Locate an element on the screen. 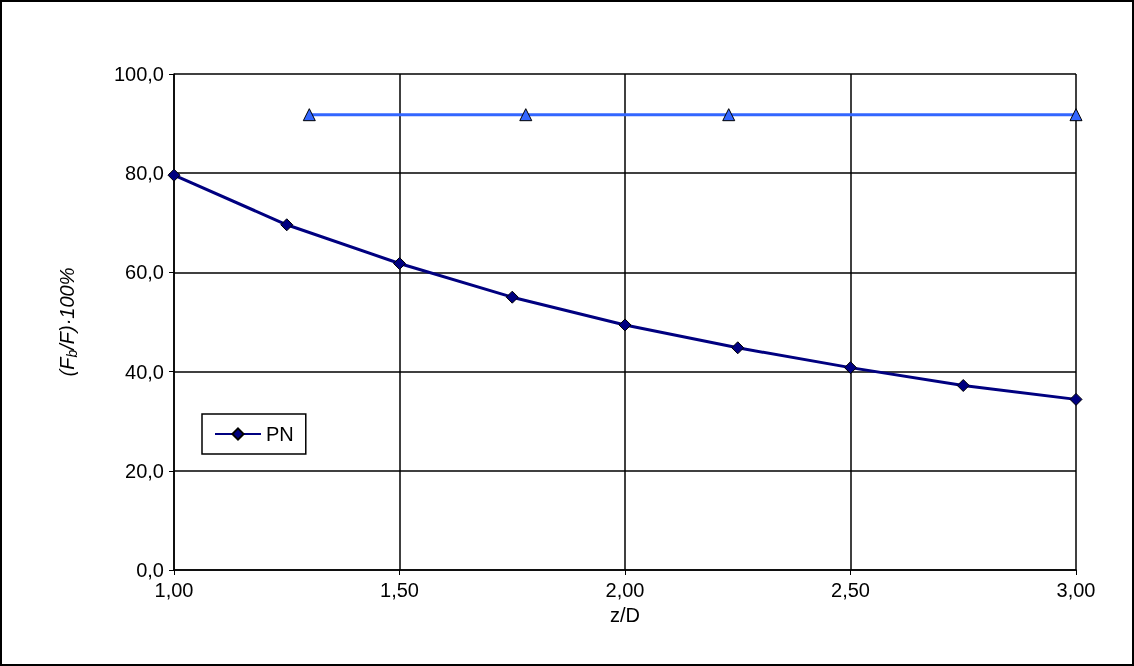 The height and width of the screenshot is (666, 1134). y-tick-label: 80,0 is located at coordinates (144, 173).